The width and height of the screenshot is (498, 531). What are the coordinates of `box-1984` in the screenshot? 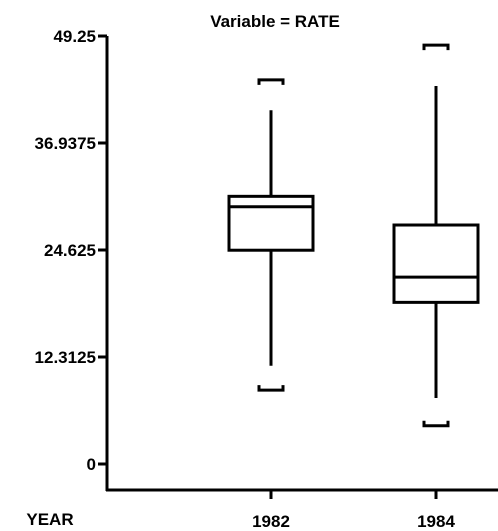 It's located at (436, 235).